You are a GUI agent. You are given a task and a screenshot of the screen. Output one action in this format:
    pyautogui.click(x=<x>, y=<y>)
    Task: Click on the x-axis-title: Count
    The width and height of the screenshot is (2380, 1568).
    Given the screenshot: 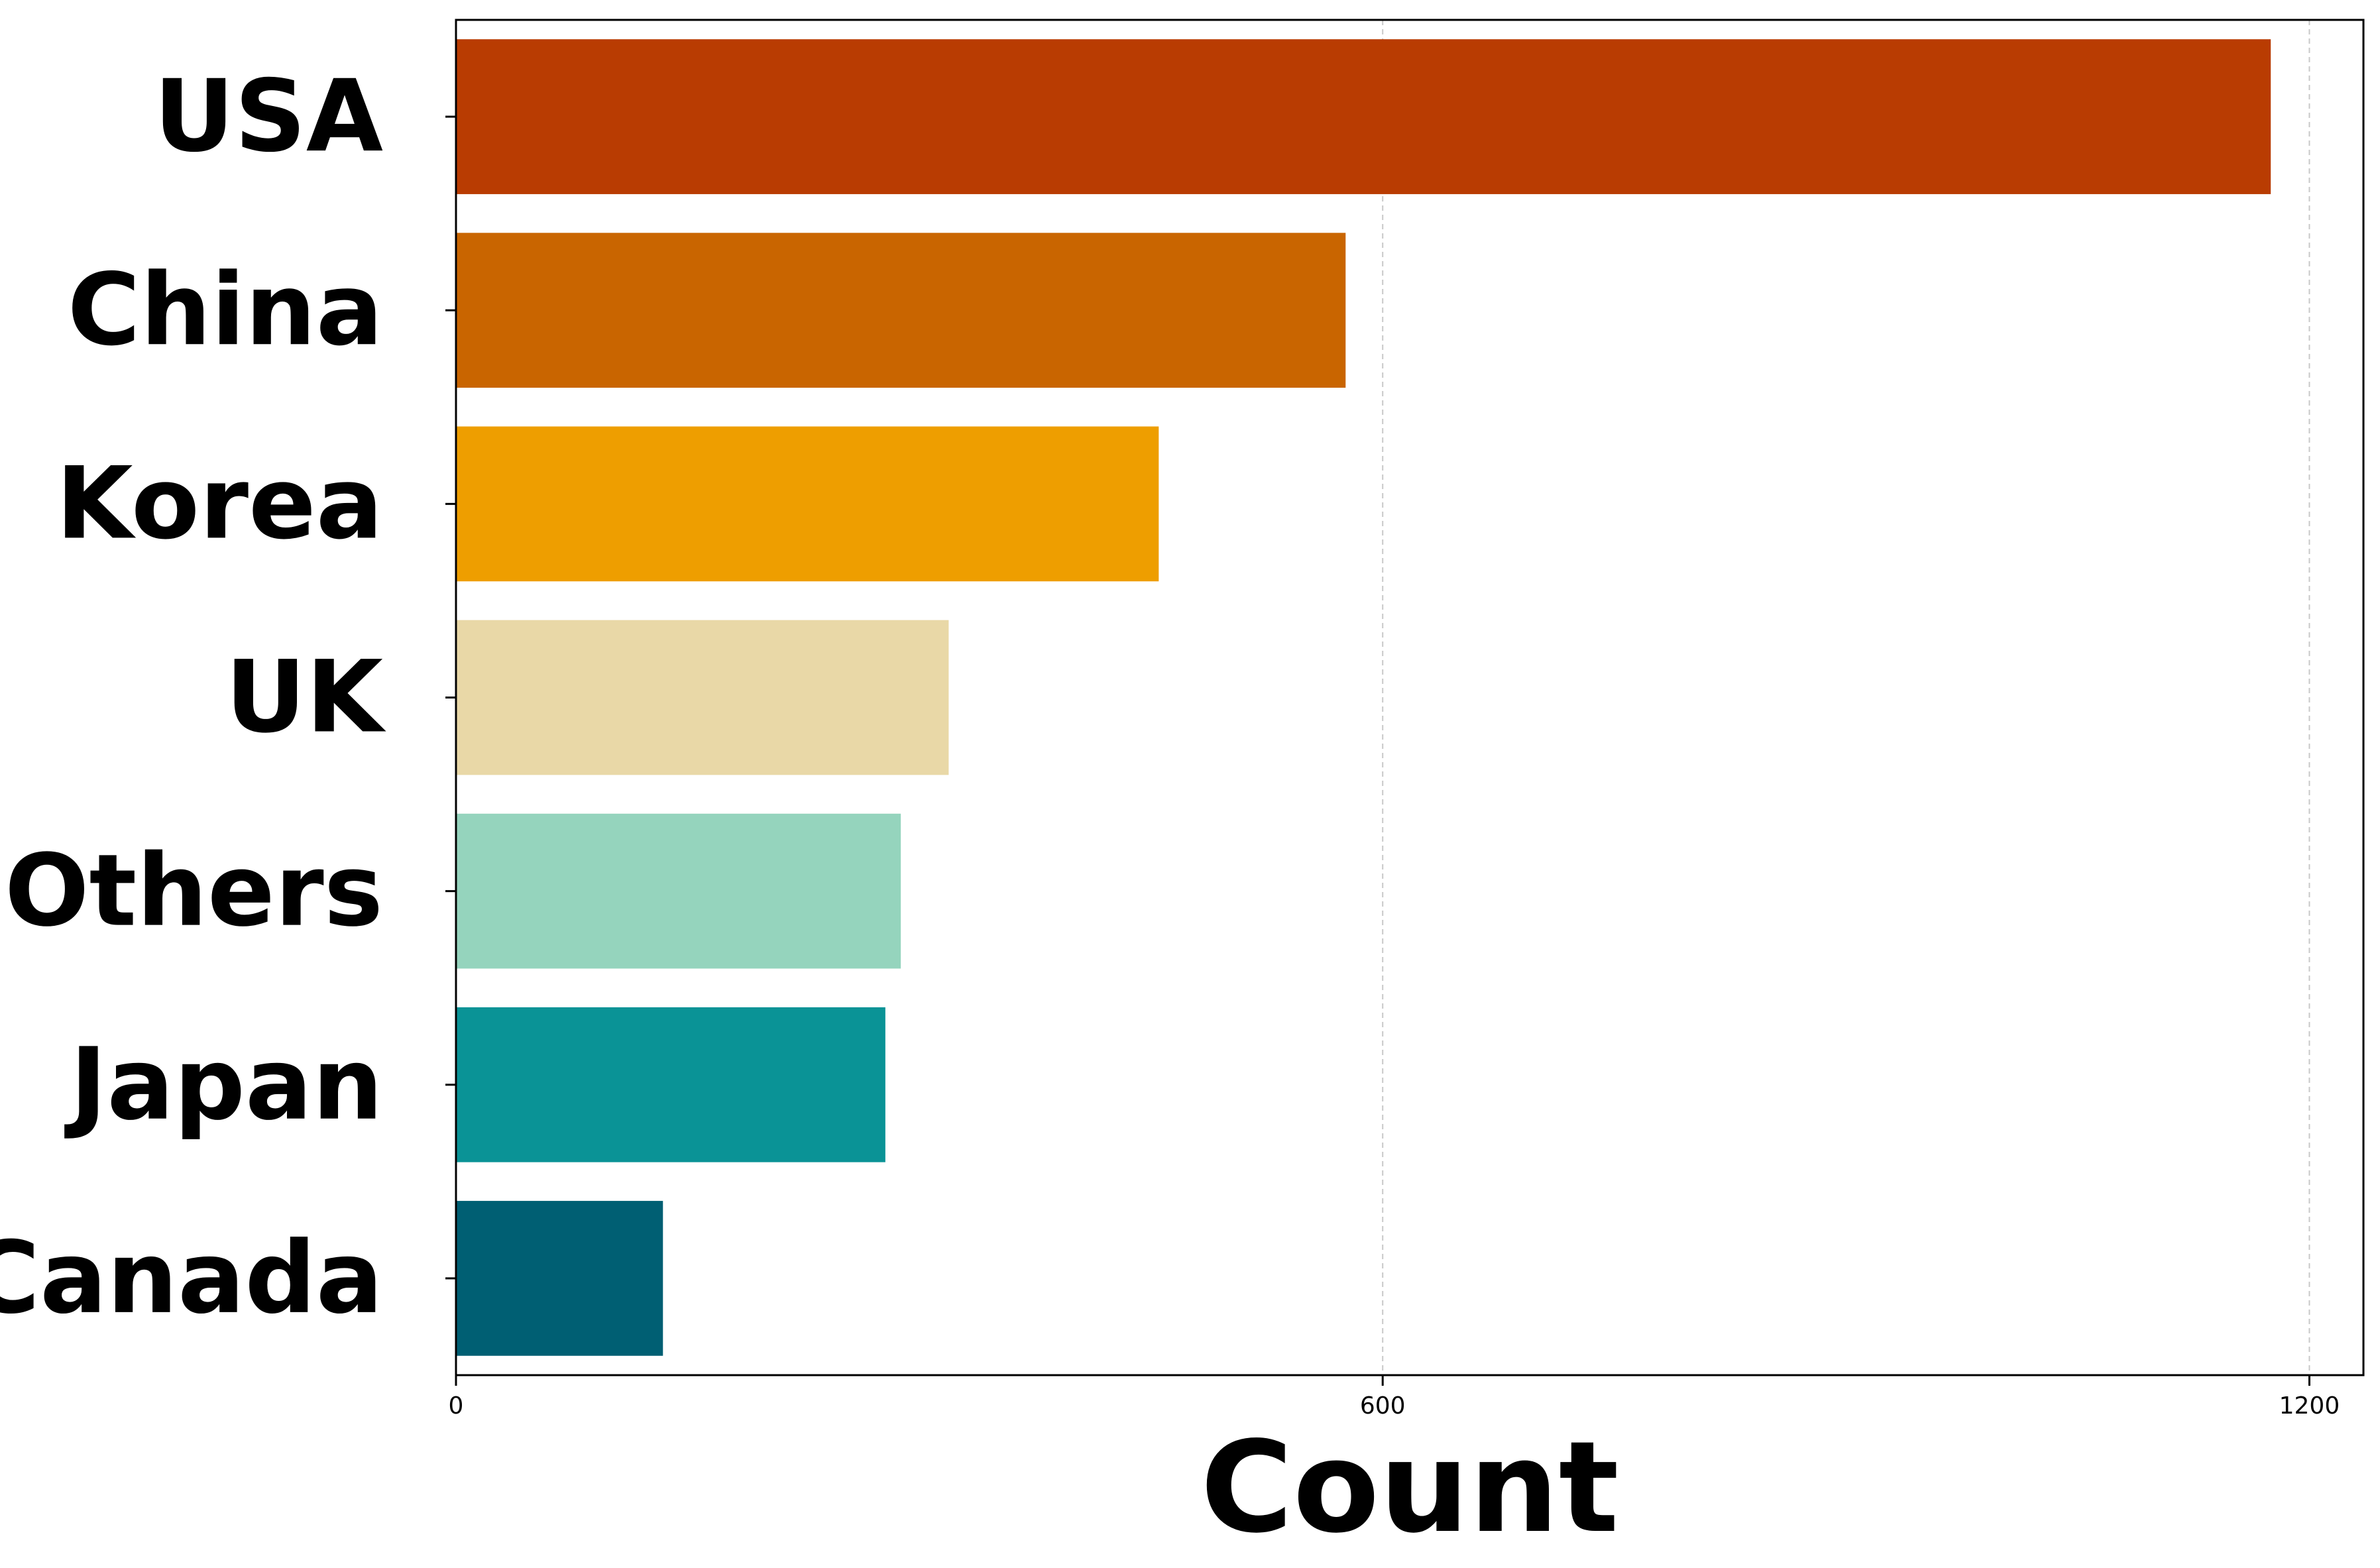 What is the action you would take?
    pyautogui.click(x=1409, y=1488)
    